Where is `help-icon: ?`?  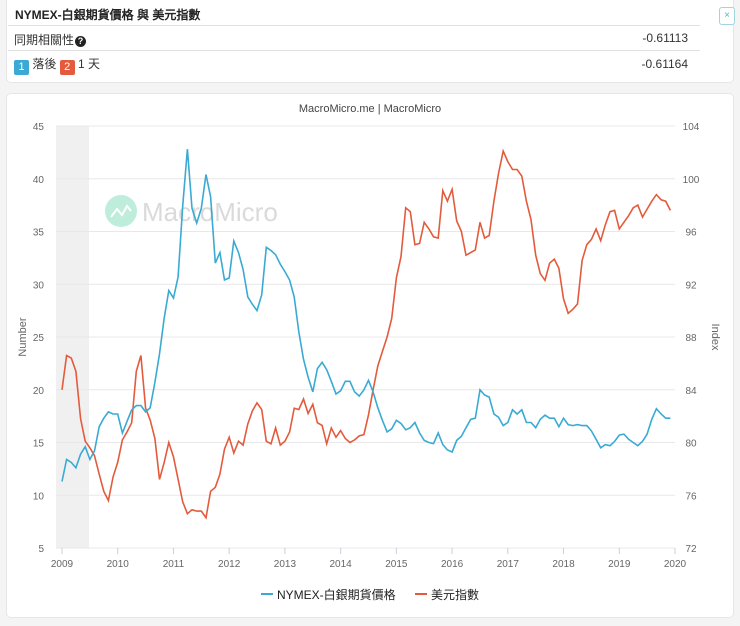
help-icon: ? is located at coordinates (81, 41).